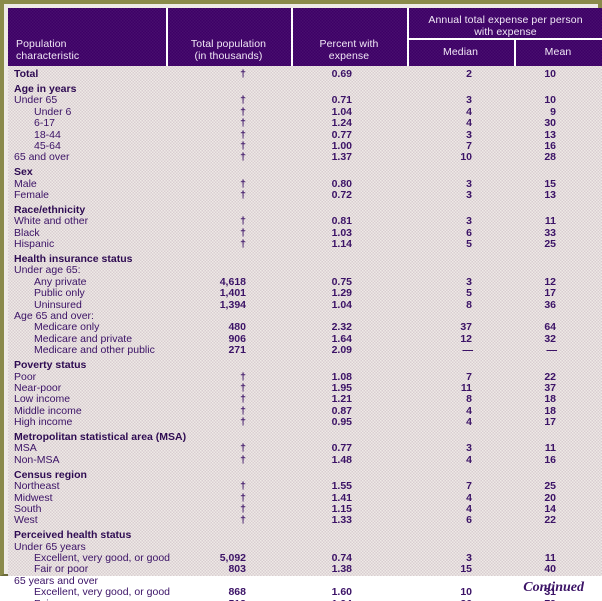 The height and width of the screenshot is (601, 602). What do you see at coordinates (305, 134) in the screenshot?
I see `table-row: 18-44 † 0.77 3 13` at bounding box center [305, 134].